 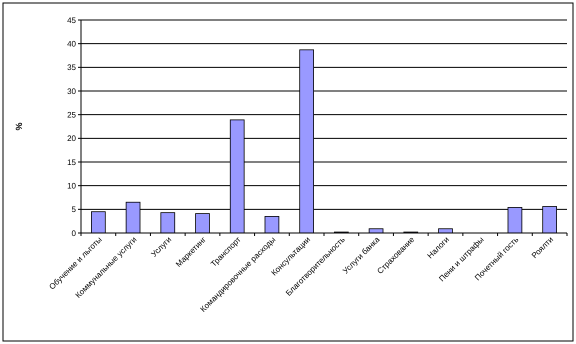 I want to click on y-tick-label: 20, so click(x=72, y=139).